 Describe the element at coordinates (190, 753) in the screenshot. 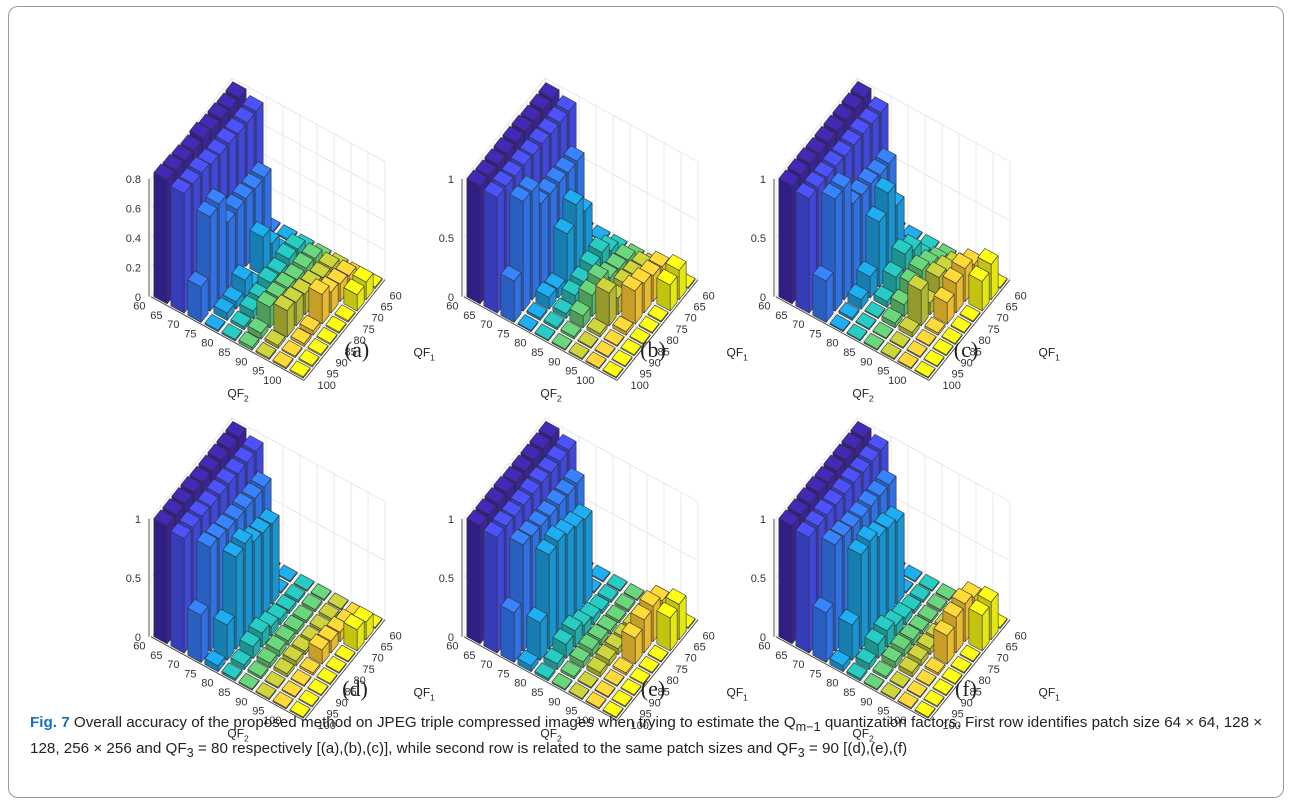

I see `caption-sub-2: 3` at that location.